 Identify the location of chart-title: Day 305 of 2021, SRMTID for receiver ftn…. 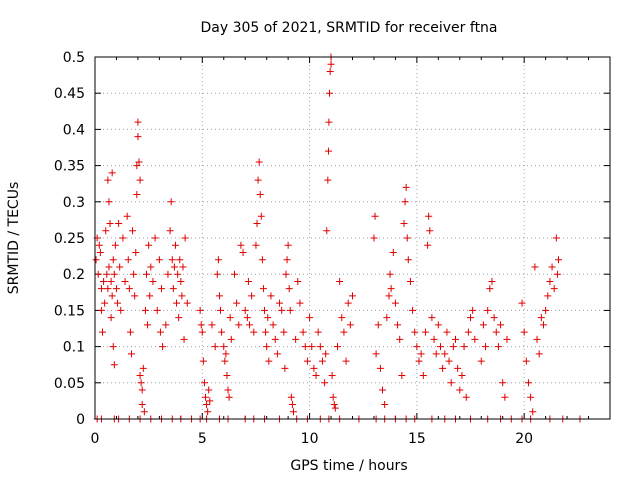
(348, 28).